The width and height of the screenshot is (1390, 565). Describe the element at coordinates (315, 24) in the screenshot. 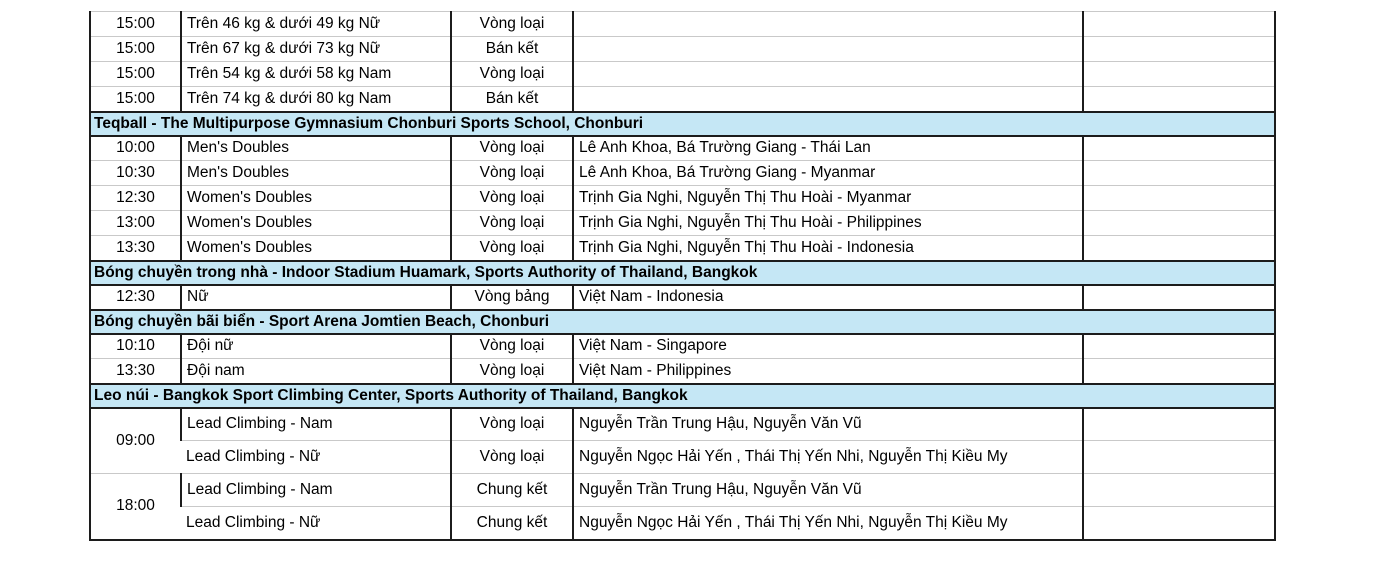

I see `event-cell: Trên 46 kg & dưới 49 kg Nữ` at that location.